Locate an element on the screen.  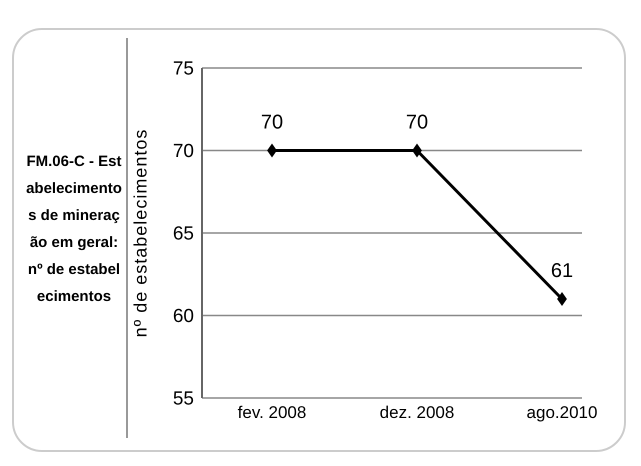
text: FM.06-C - Estabelecimentos de mineração em geral: nº de estabelecimentos is located at coordinates (74, 229).